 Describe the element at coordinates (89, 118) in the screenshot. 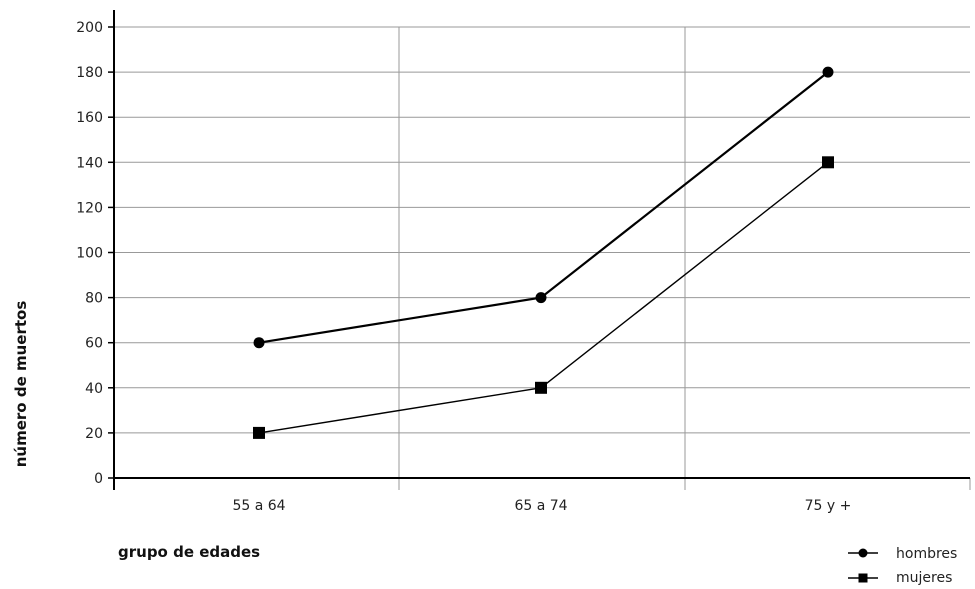

I see `y-tick-label: 160` at that location.